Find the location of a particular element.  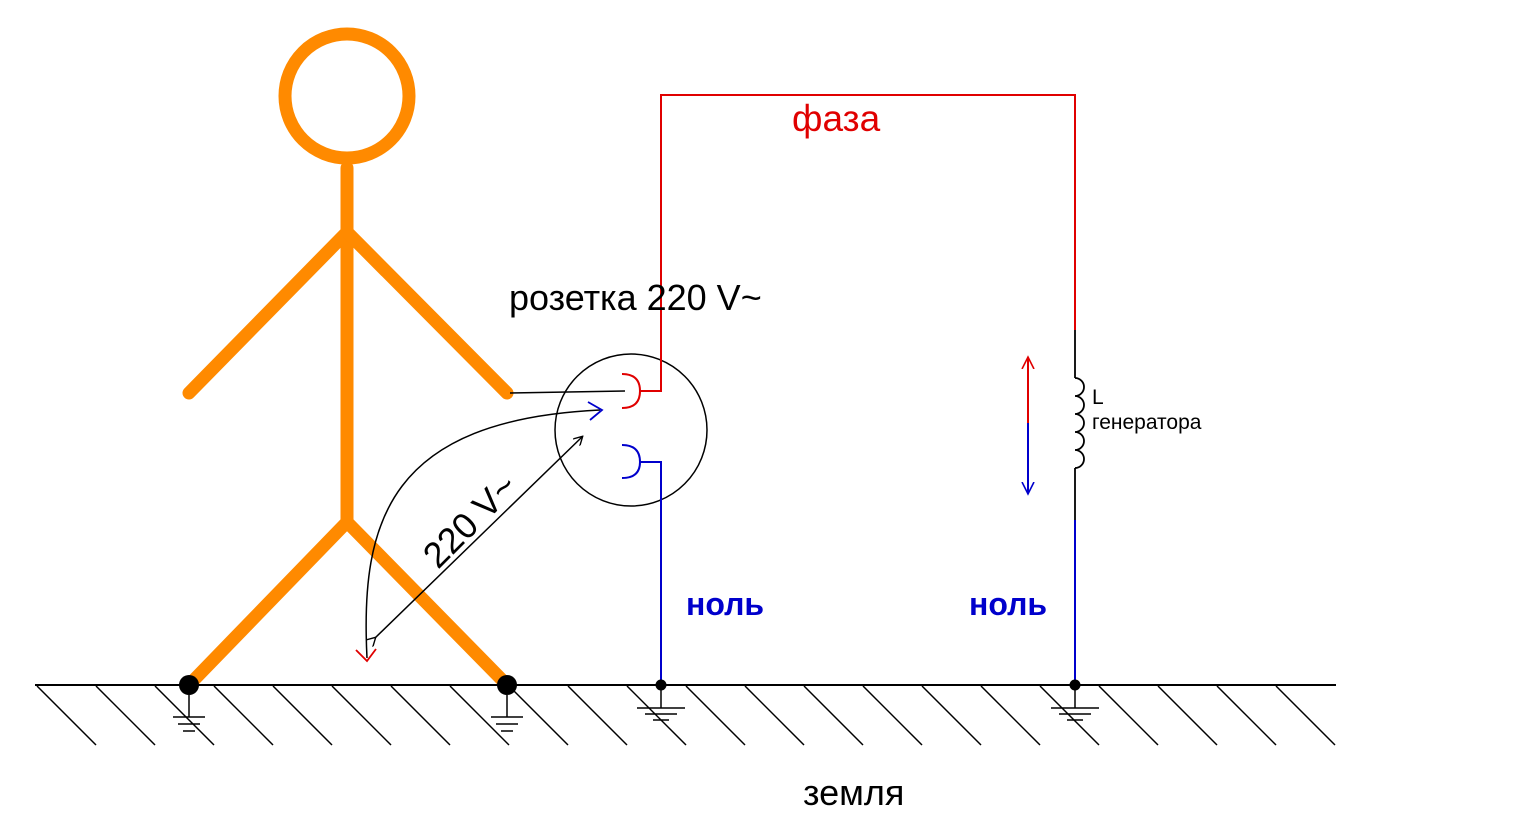

socket-neutral-wire is located at coordinates (651, 573).